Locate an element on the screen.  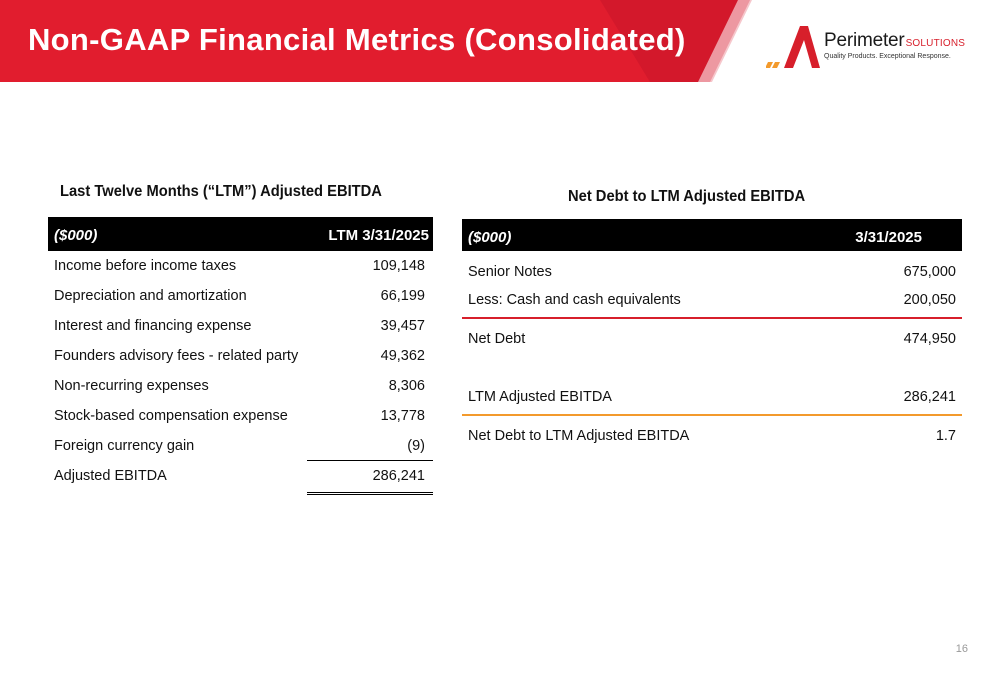
period-header: 3/31/2025 is located at coordinates (888, 237).